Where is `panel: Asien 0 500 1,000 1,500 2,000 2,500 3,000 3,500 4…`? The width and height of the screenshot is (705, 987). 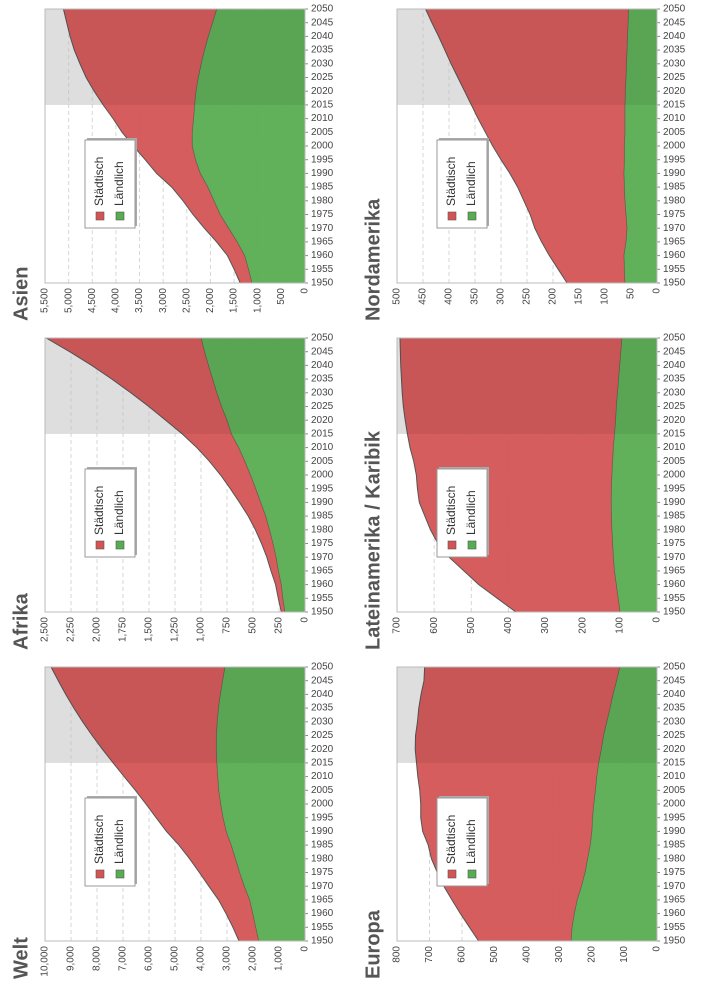 panel: Asien 0 500 1,000 1,500 2,000 2,500 3,000 3,500 4… is located at coordinates (171, 162).